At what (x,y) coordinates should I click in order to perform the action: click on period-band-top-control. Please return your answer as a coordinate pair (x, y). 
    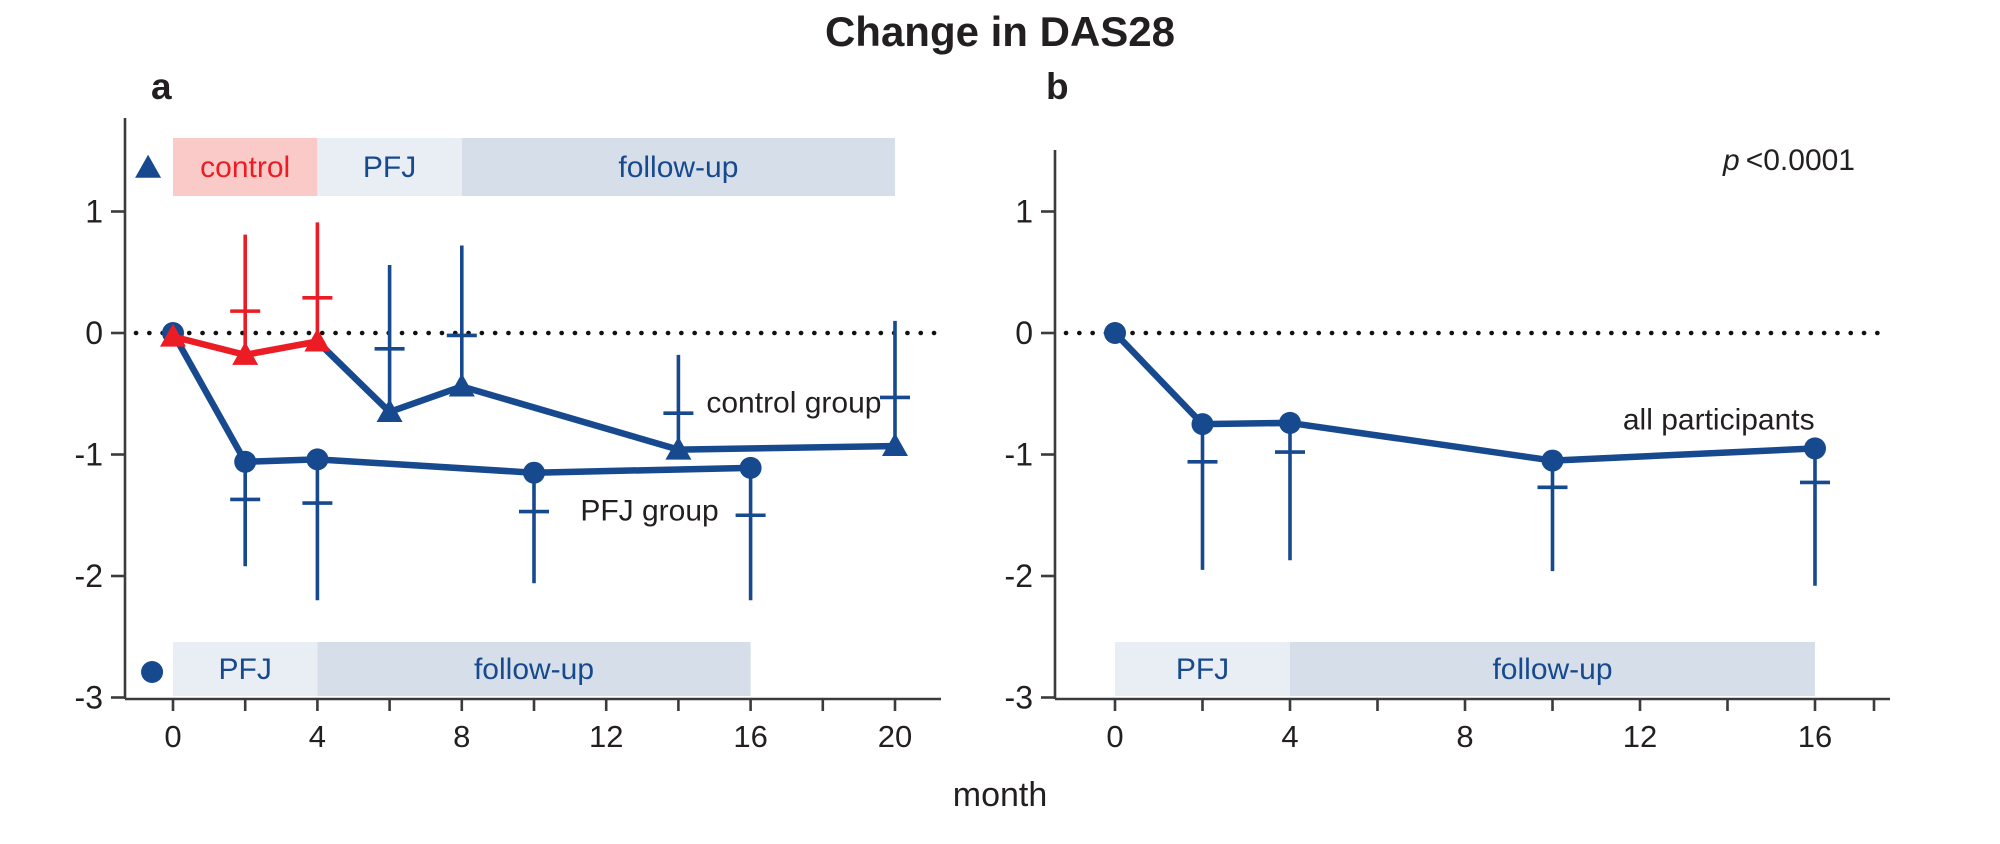
    Looking at the image, I should click on (245, 167).